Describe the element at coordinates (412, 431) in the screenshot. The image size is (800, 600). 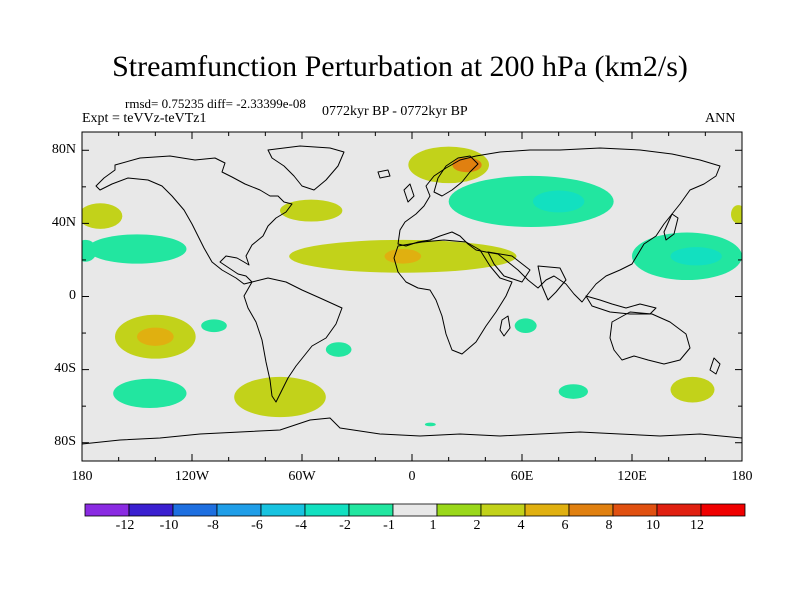
I see `coastline-antarctica` at that location.